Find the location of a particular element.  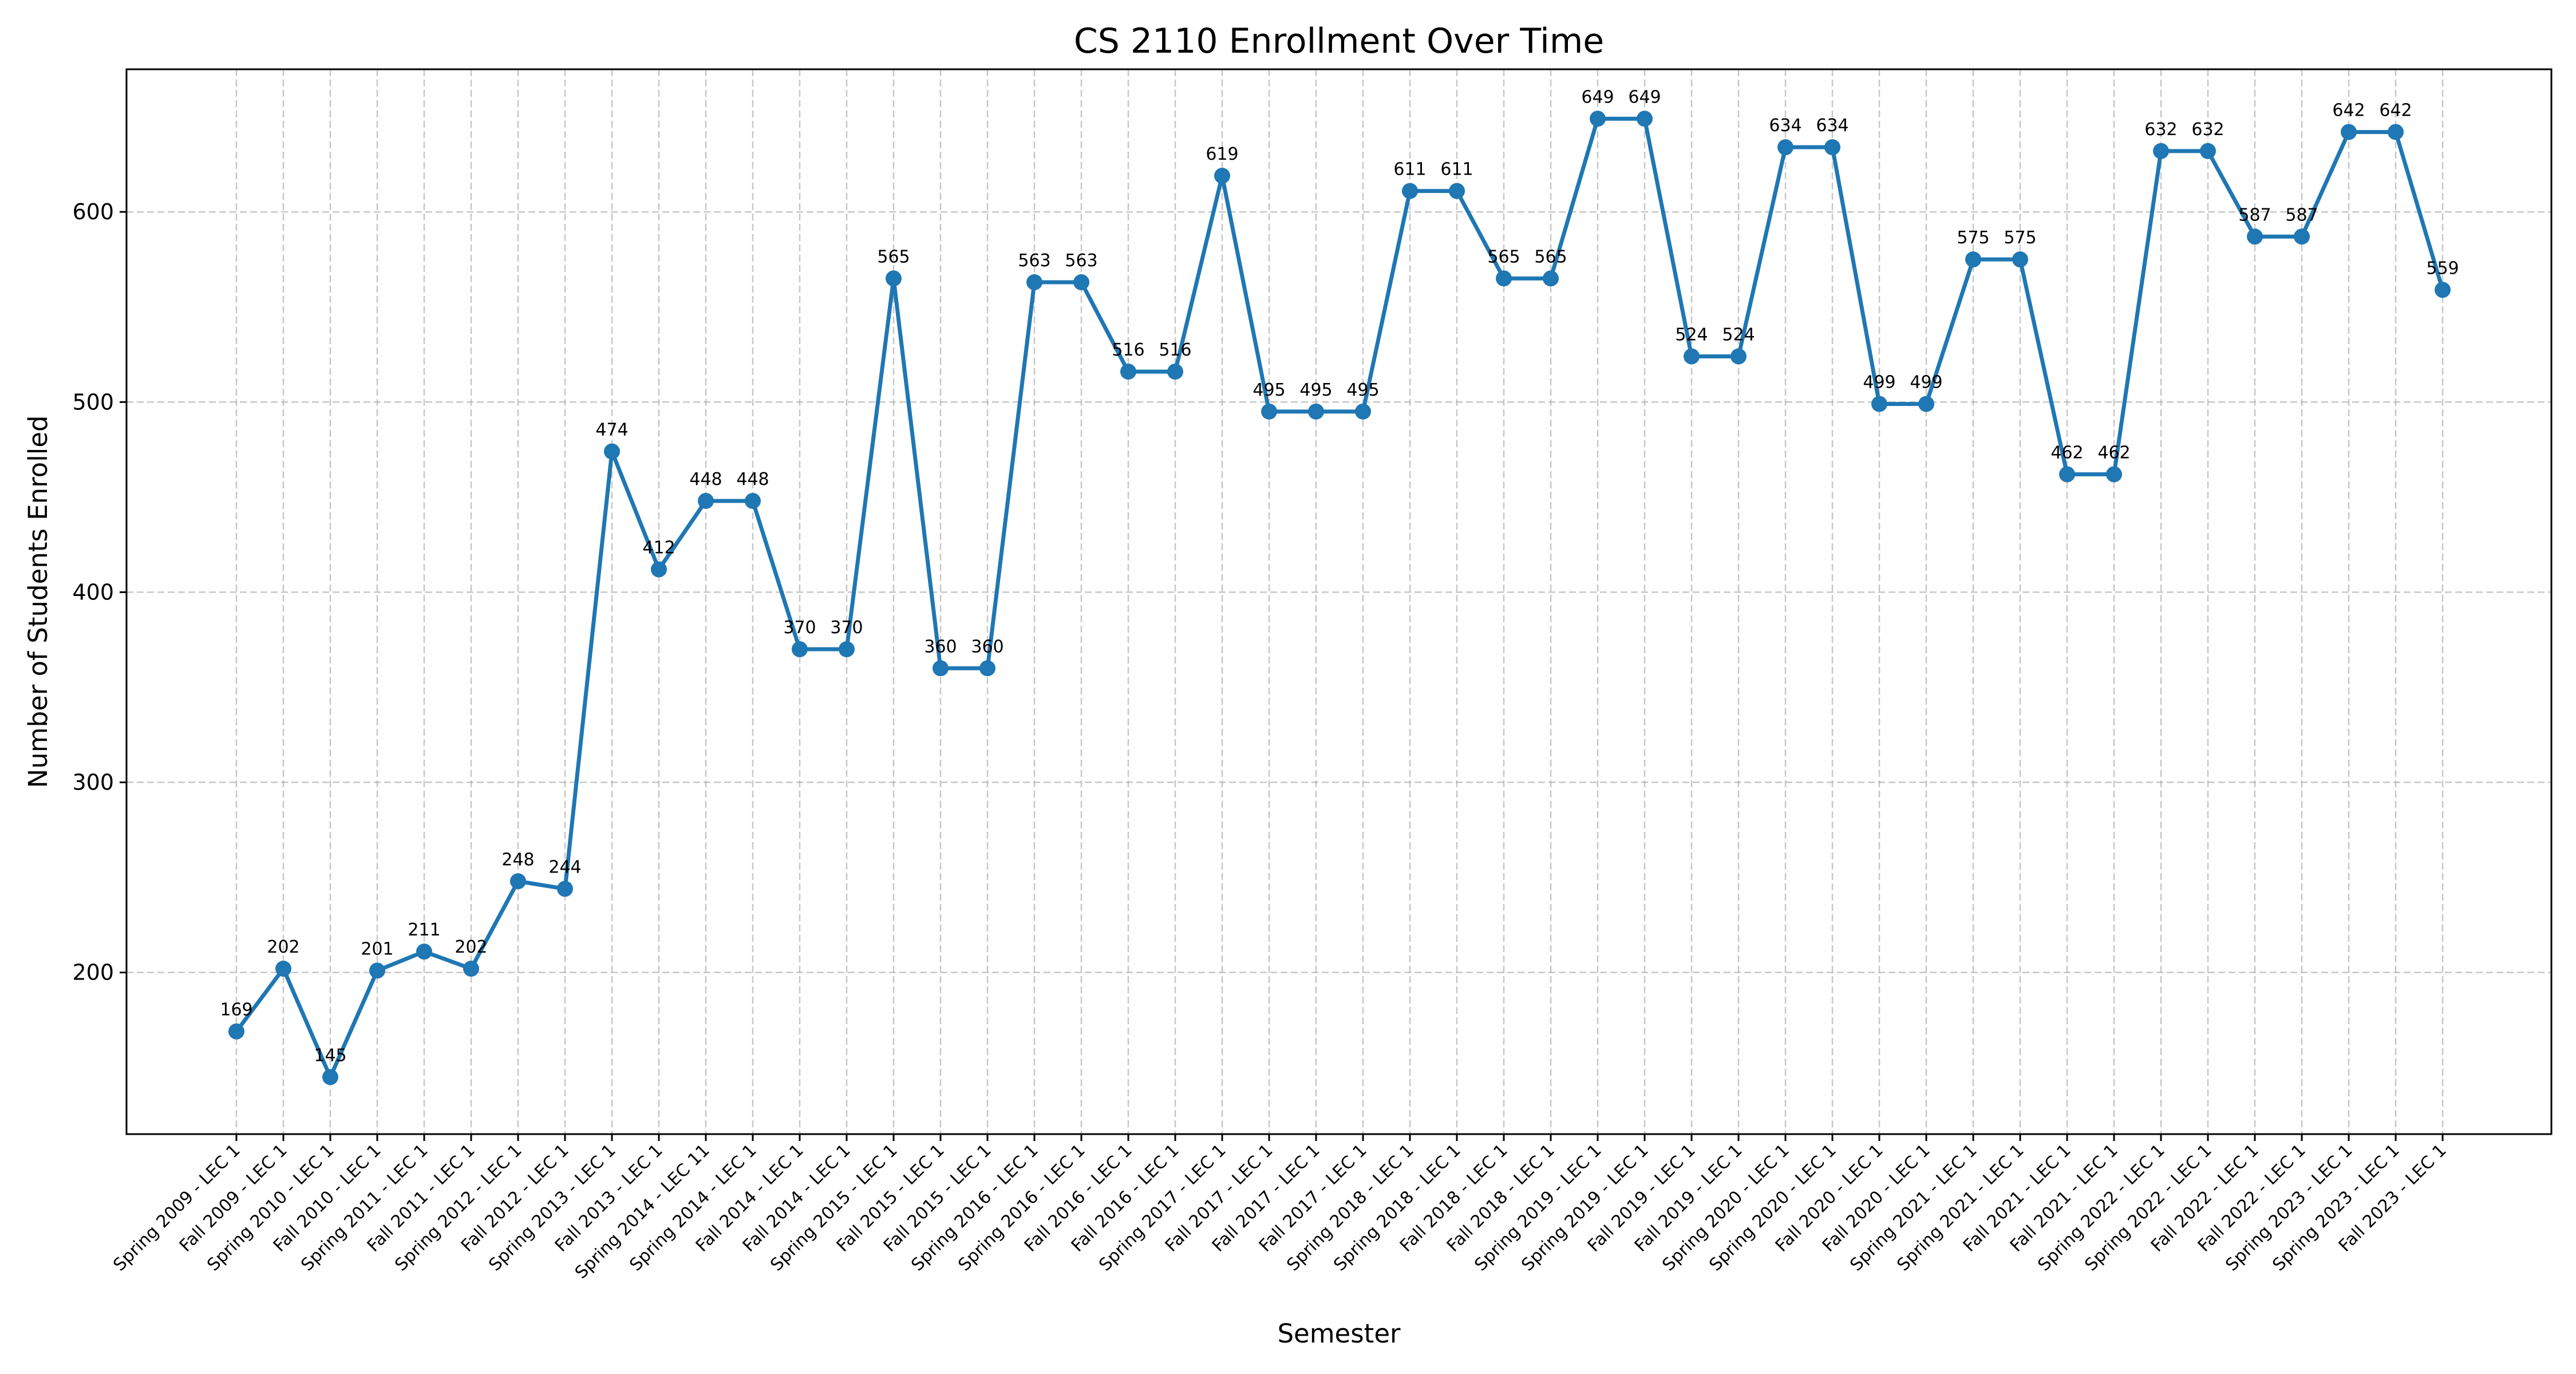

data-label: 559 is located at coordinates (2442, 268).